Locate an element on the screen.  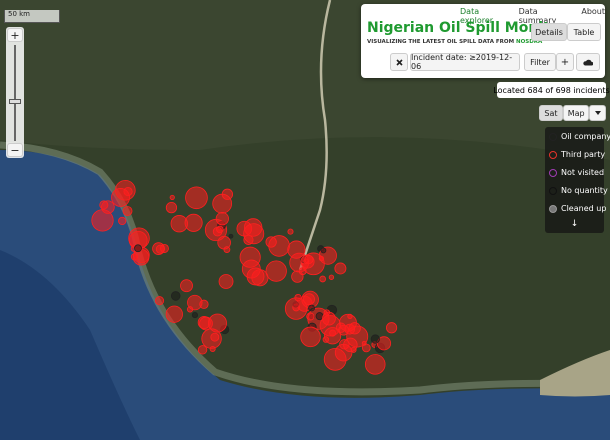
zoom-handle is located at coordinates (15, 101).